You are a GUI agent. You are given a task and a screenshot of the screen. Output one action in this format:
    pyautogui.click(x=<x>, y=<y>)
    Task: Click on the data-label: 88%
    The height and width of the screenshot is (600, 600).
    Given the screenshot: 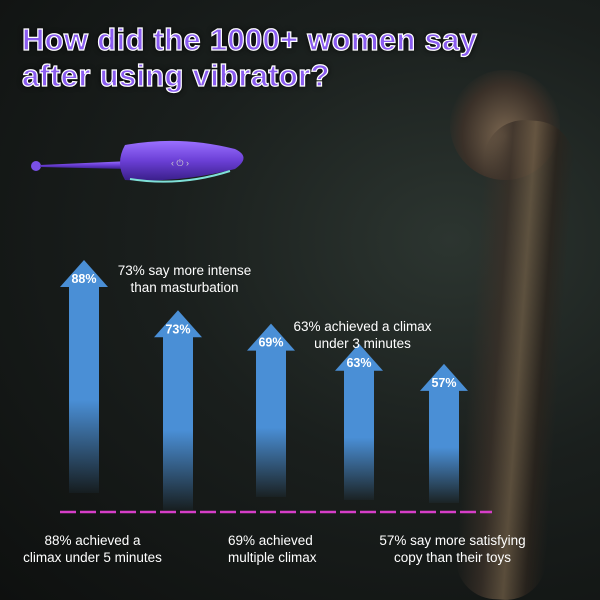 What is the action you would take?
    pyautogui.click(x=83, y=279)
    